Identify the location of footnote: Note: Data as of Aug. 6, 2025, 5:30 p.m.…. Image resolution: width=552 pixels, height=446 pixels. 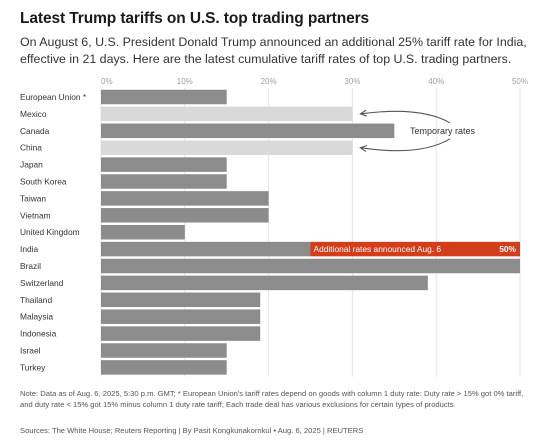
(272, 399).